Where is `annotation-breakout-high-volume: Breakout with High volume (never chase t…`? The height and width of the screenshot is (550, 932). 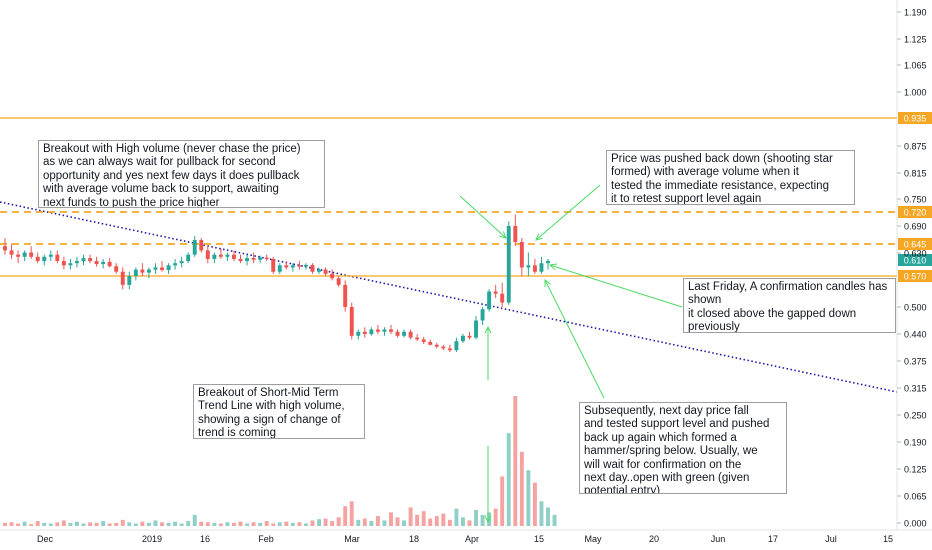
annotation-breakout-high-volume: Breakout with High volume (never chase t… is located at coordinates (181, 174).